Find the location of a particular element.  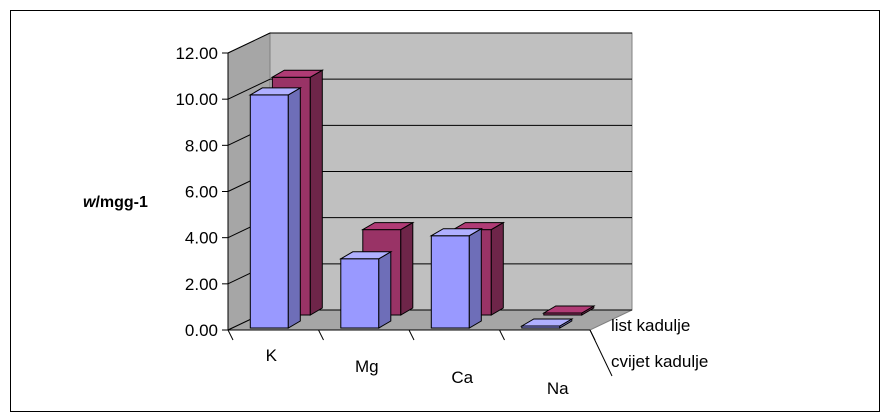

y-tick-label-4: 8.00 is located at coordinates (201, 145).